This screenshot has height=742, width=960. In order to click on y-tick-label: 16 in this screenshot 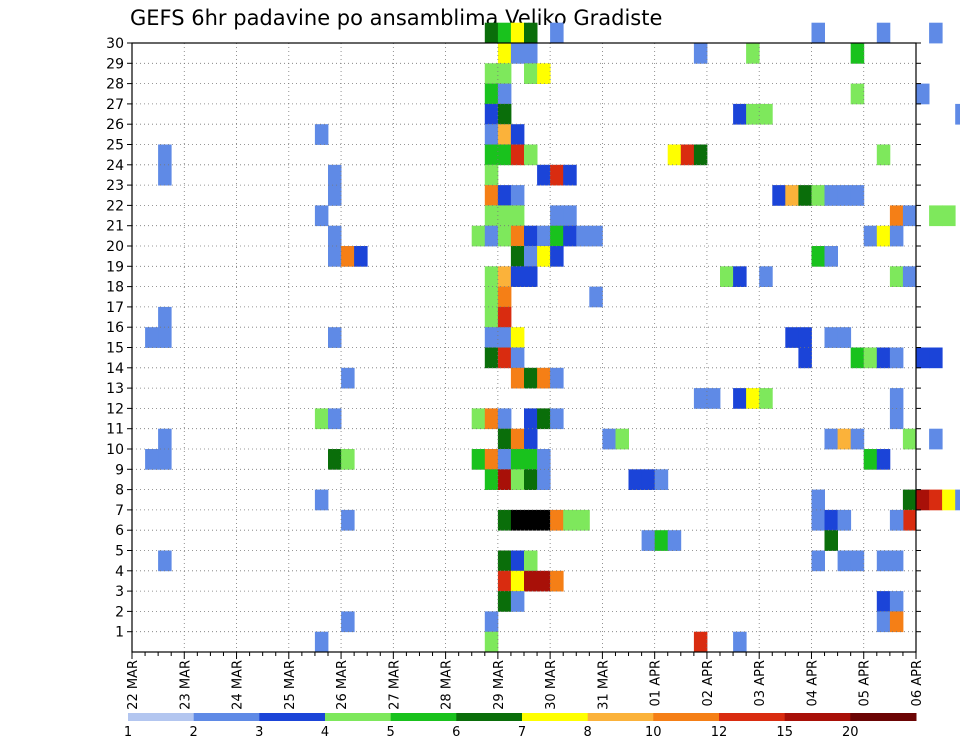, I will do `click(115, 328)`.